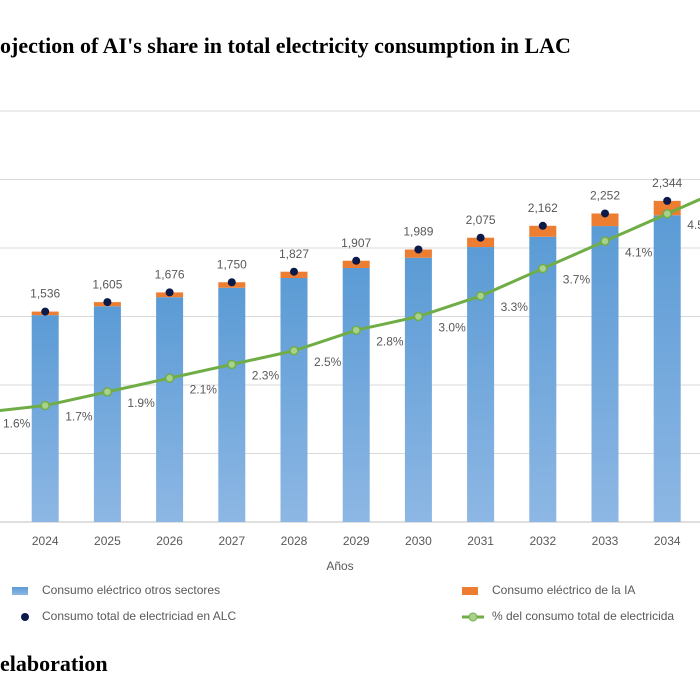  Describe the element at coordinates (231, 541) in the screenshot. I see `x-tick-label: 2027` at that location.